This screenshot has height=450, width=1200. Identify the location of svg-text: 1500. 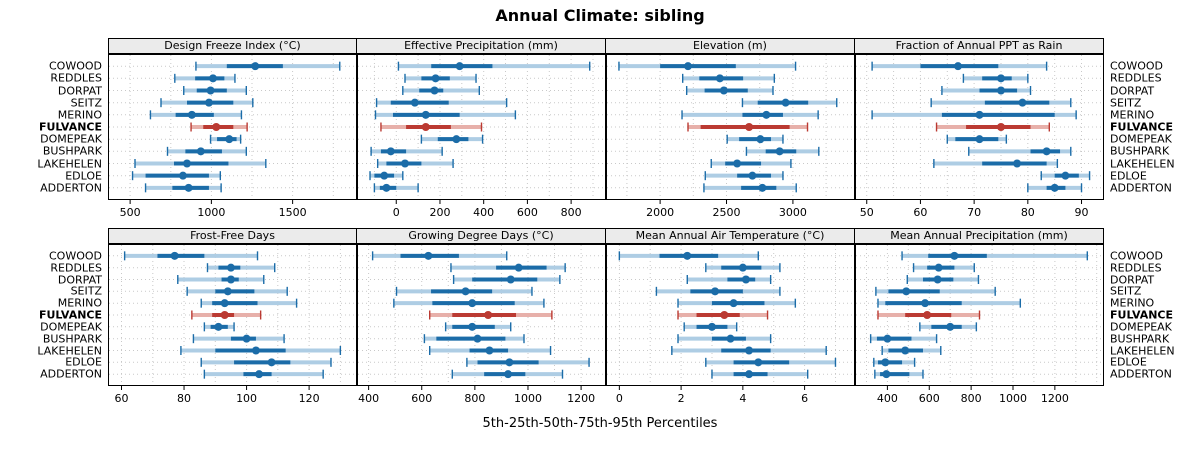
(293, 212).